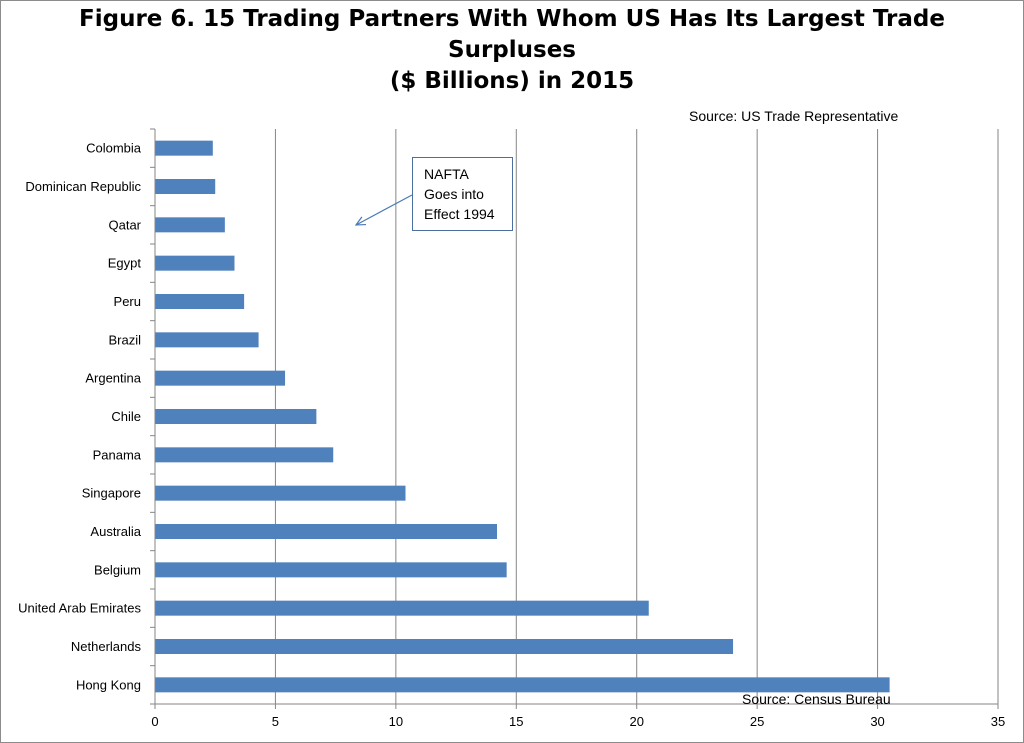 This screenshot has width=1024, height=743. What do you see at coordinates (816, 699) in the screenshot?
I see `source-note-bottom: Source: Census Bureau` at bounding box center [816, 699].